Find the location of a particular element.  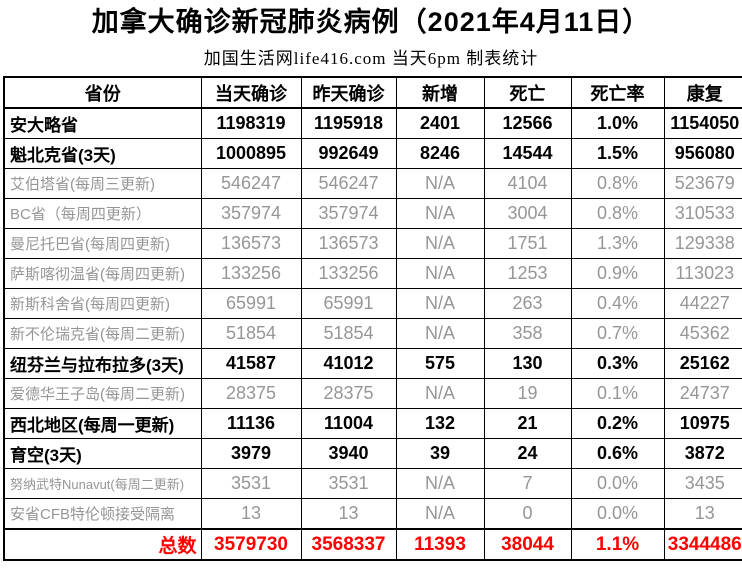

cell-today: 51854 is located at coordinates (251, 333).